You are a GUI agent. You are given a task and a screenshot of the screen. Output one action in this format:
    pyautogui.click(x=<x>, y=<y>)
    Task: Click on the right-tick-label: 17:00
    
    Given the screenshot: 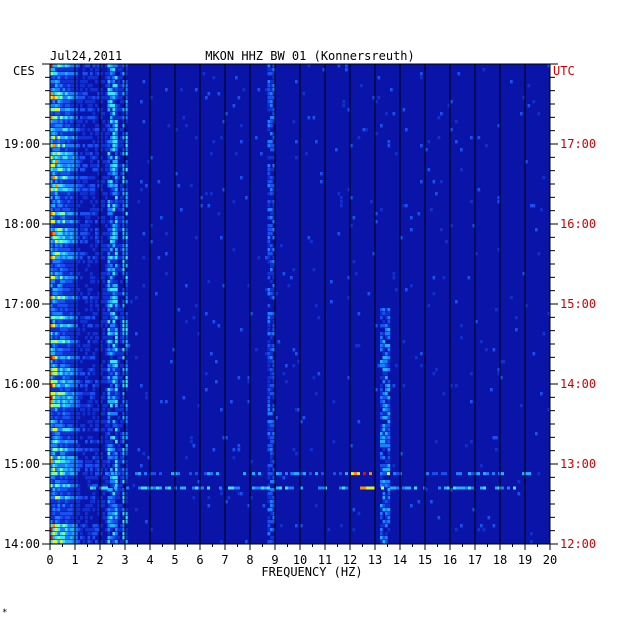 What is the action you would take?
    pyautogui.click(x=578, y=144)
    